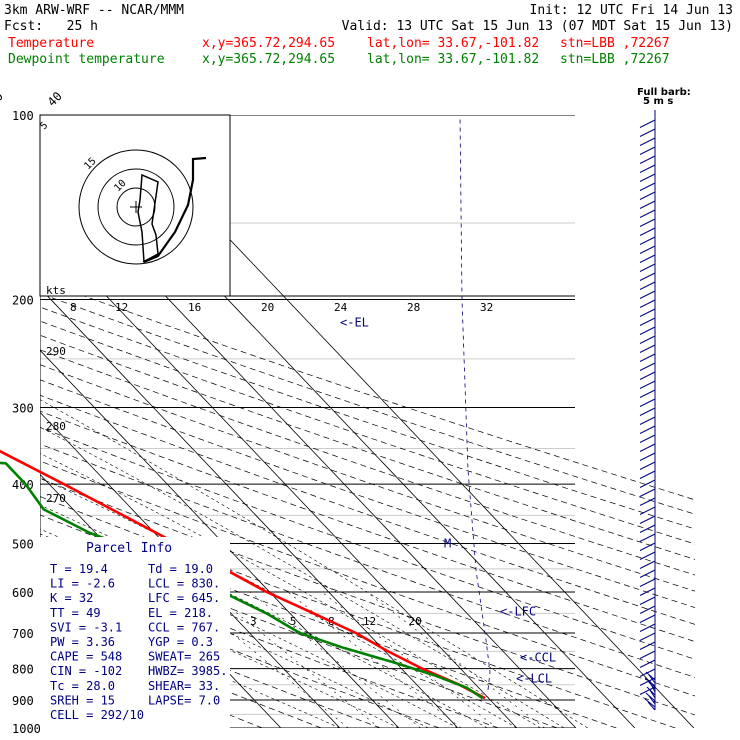 The height and width of the screenshot is (740, 740). I want to click on annotation-lfc: <-LFC, so click(518, 611).